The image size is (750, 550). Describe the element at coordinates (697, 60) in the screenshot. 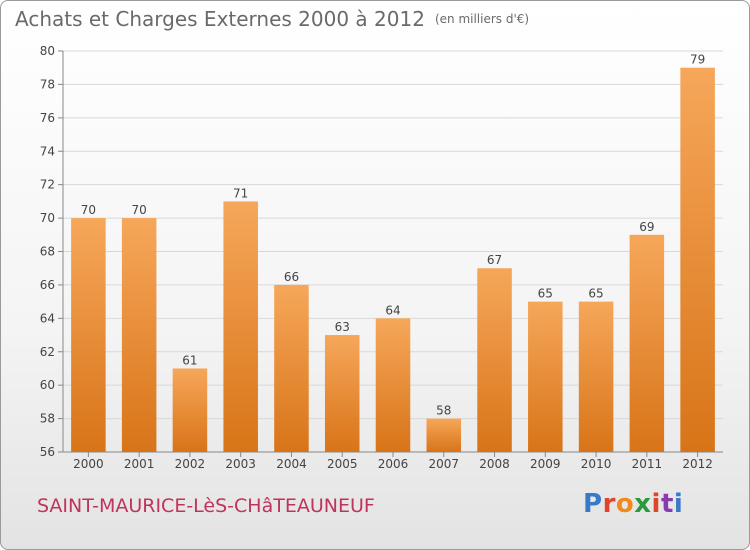

I see `bar-value-label: 79` at that location.